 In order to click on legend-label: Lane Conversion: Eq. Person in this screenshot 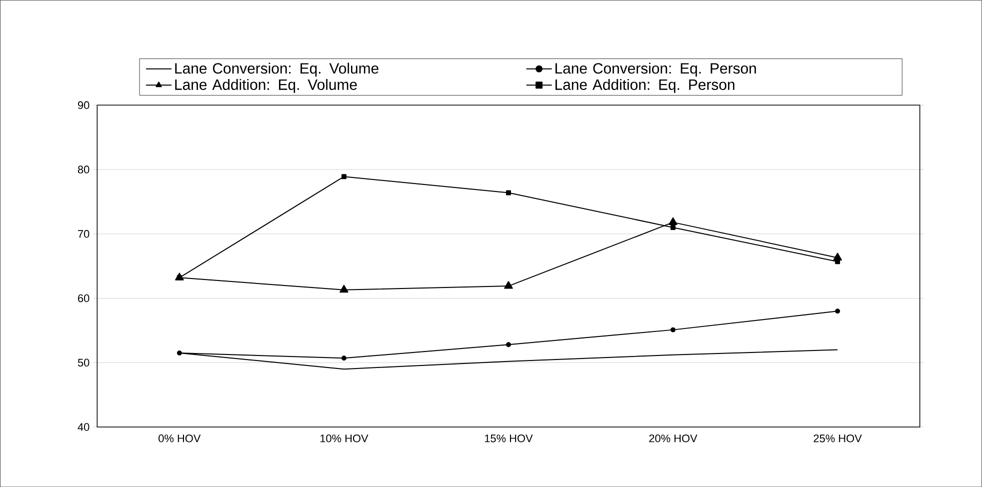, I will do `click(656, 69)`.